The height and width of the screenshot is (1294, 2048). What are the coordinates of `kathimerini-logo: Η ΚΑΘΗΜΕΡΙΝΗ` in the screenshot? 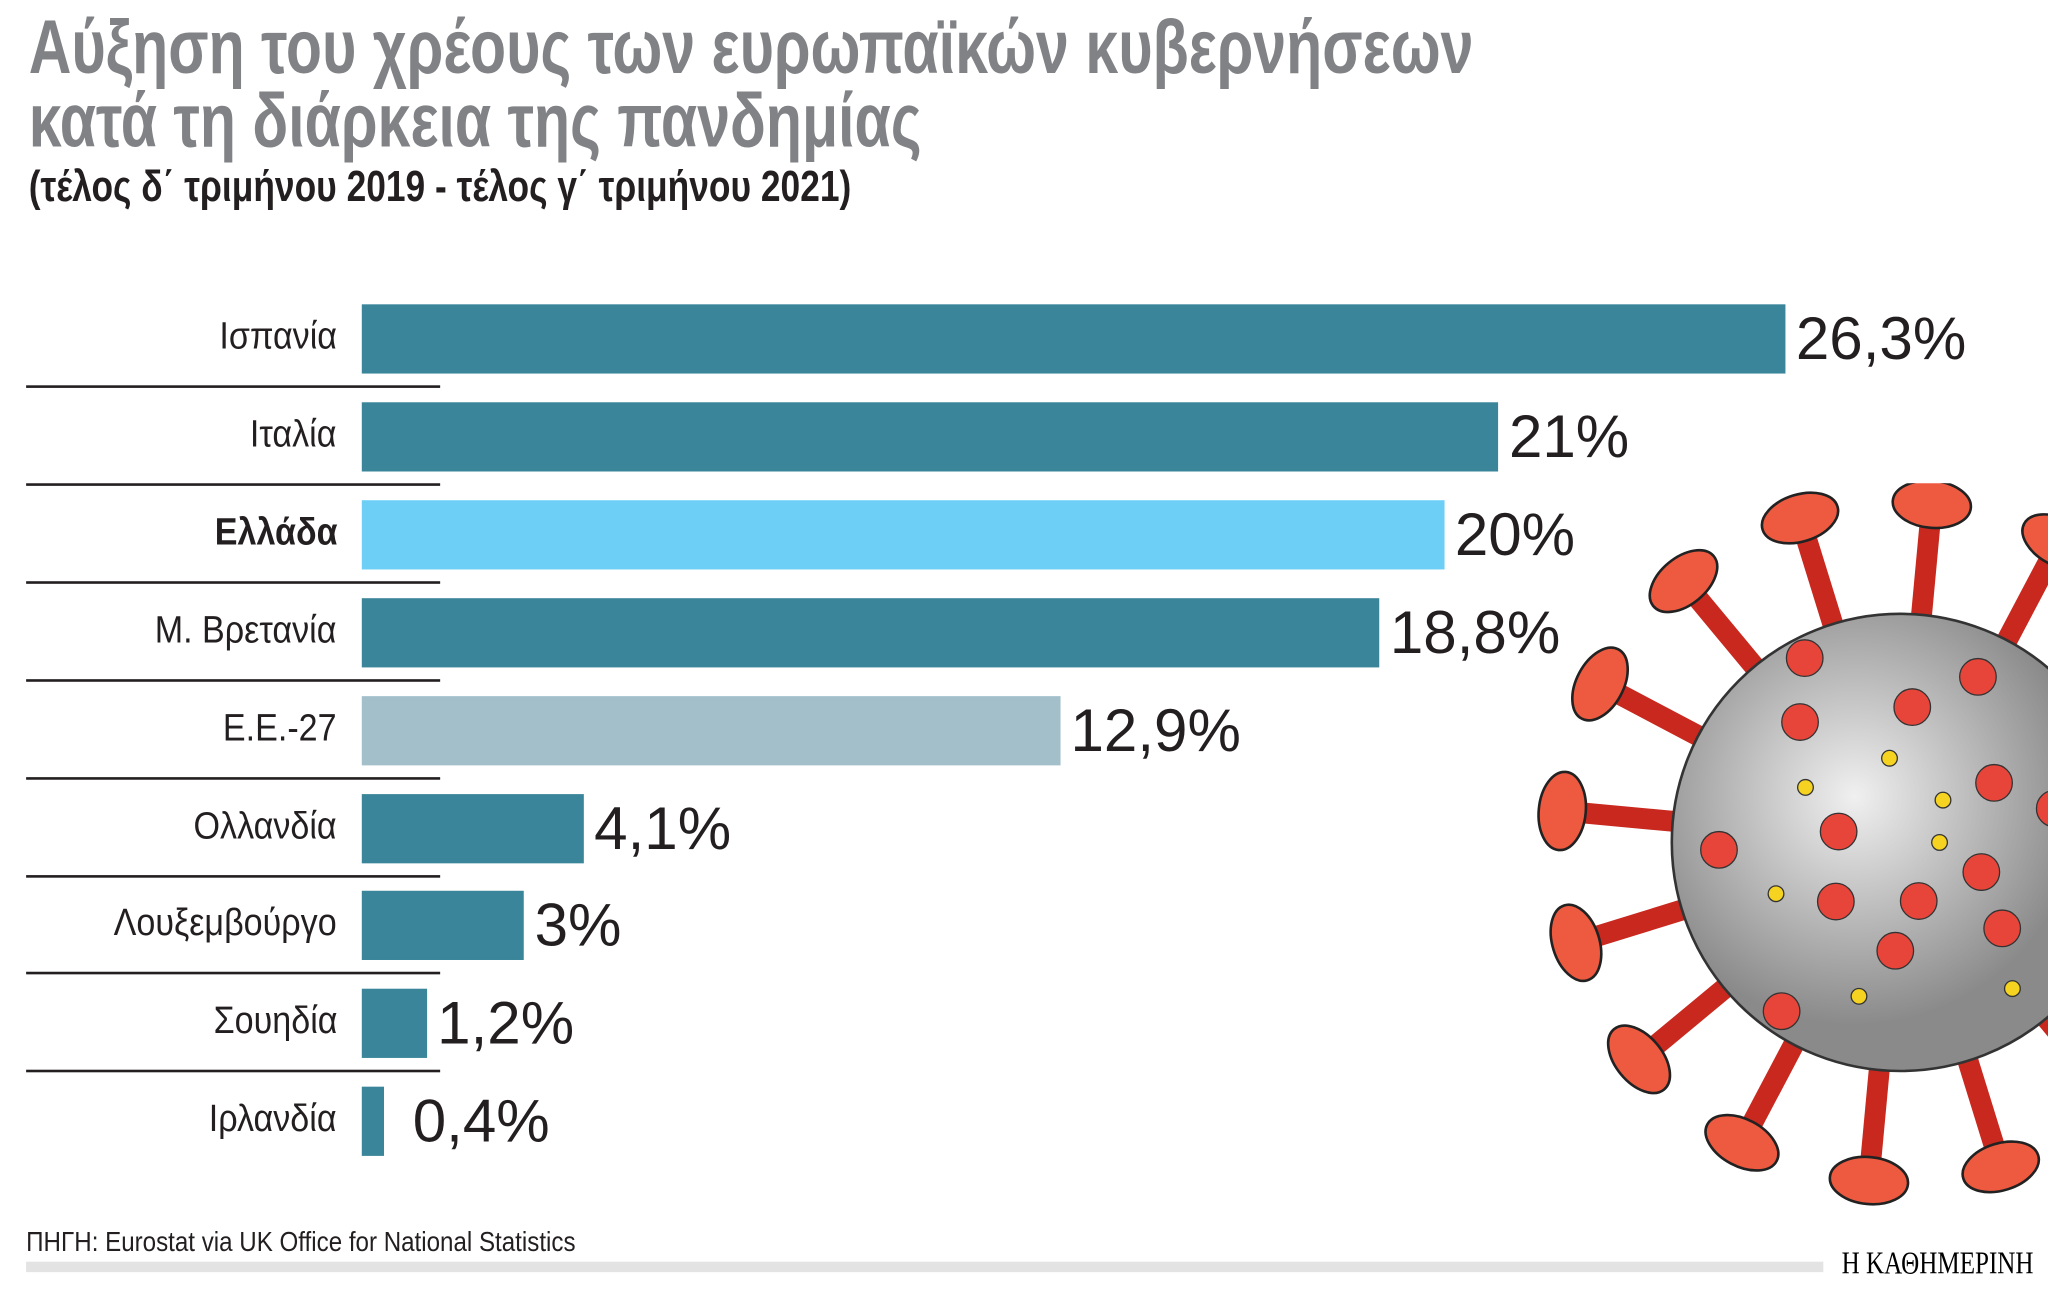 It's located at (1937, 1264).